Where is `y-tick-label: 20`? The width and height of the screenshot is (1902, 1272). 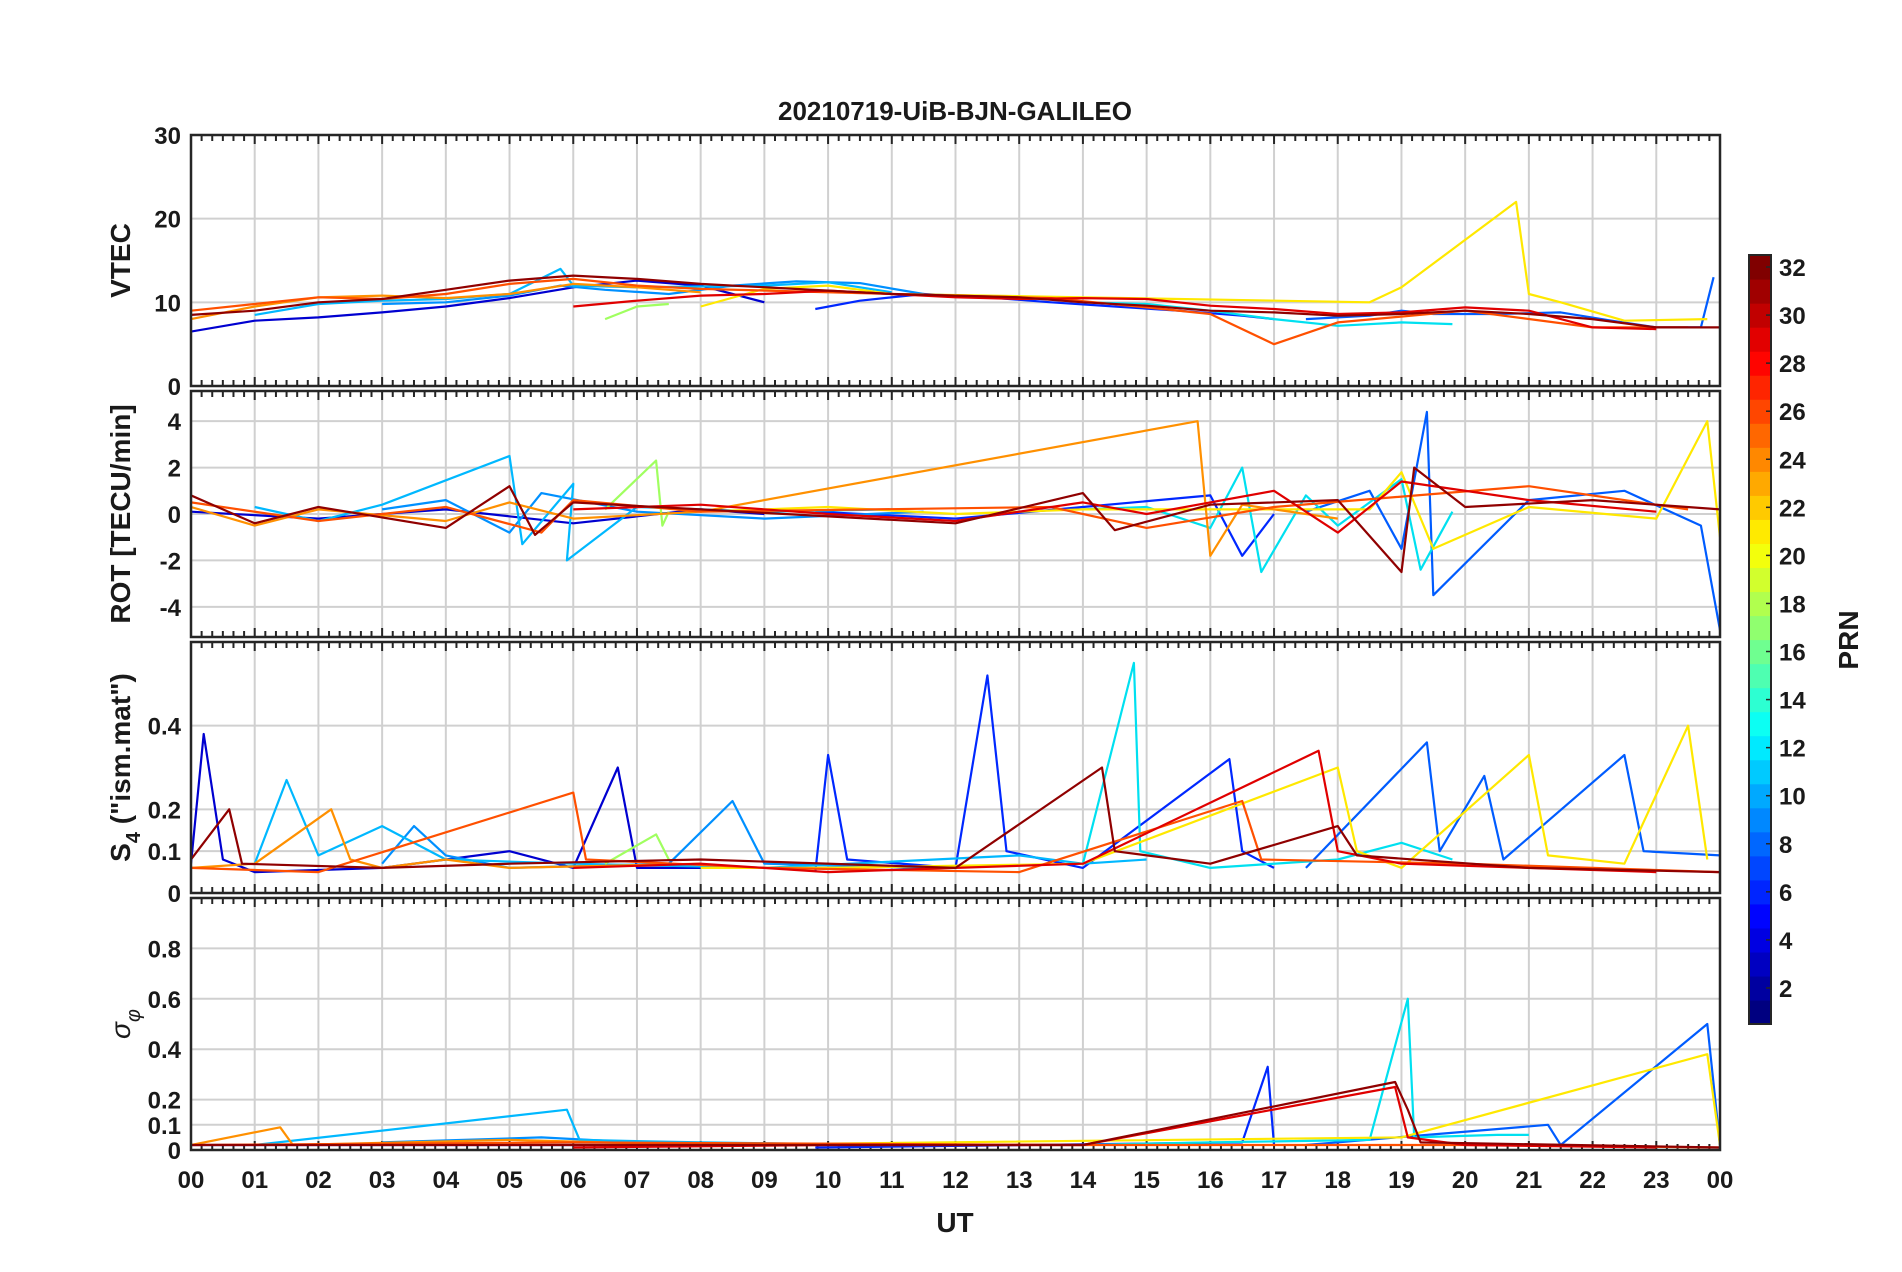 y-tick-label: 20 is located at coordinates (167, 220).